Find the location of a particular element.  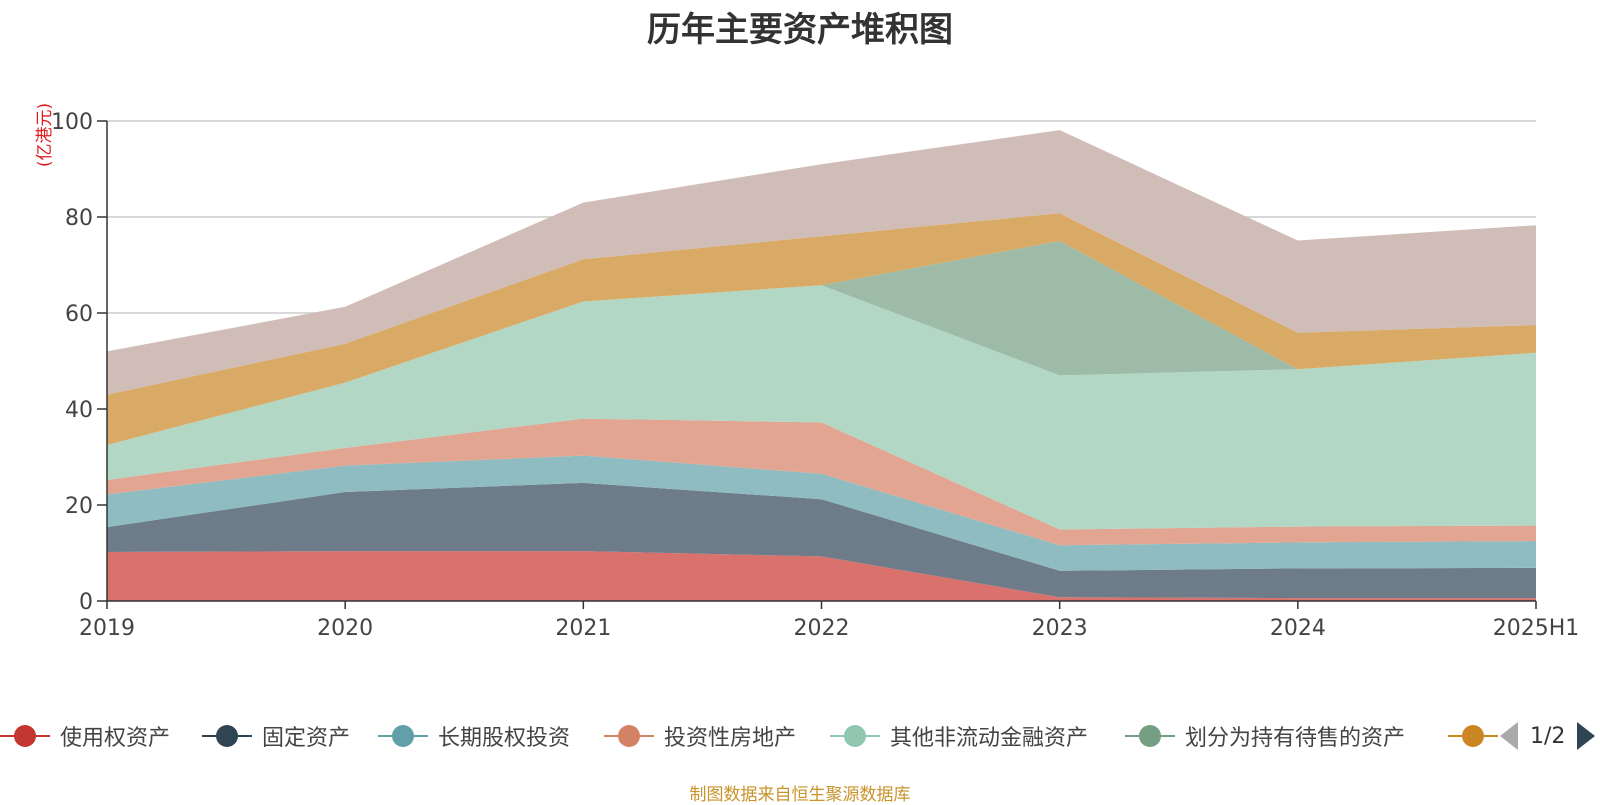

x-tick-label: 2025H1 is located at coordinates (1536, 628).